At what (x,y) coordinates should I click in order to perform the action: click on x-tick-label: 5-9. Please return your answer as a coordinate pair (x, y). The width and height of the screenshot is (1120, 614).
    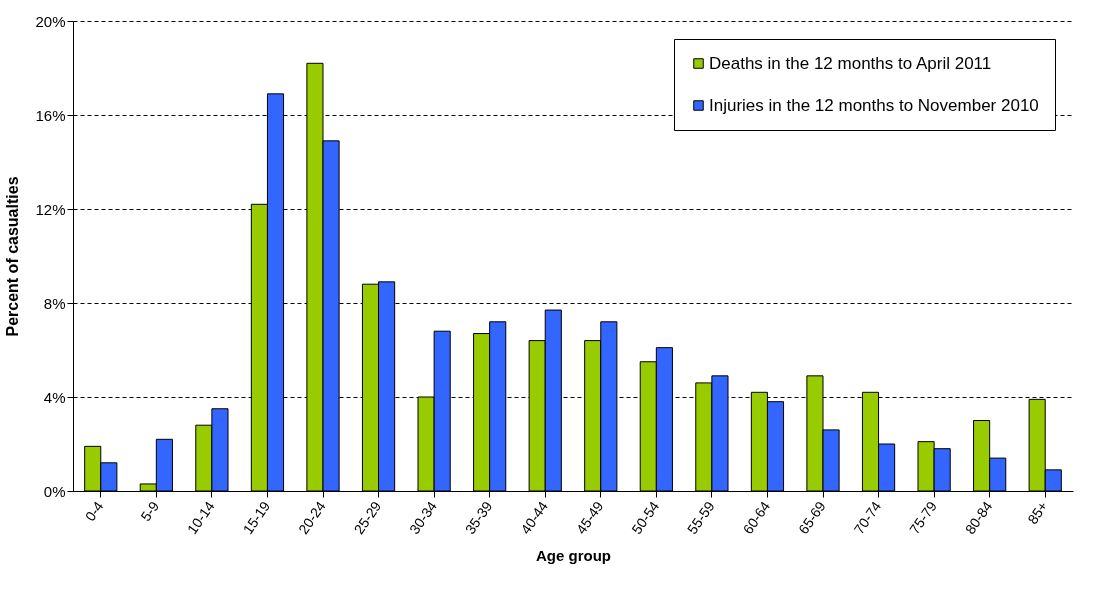
    Looking at the image, I should click on (150, 511).